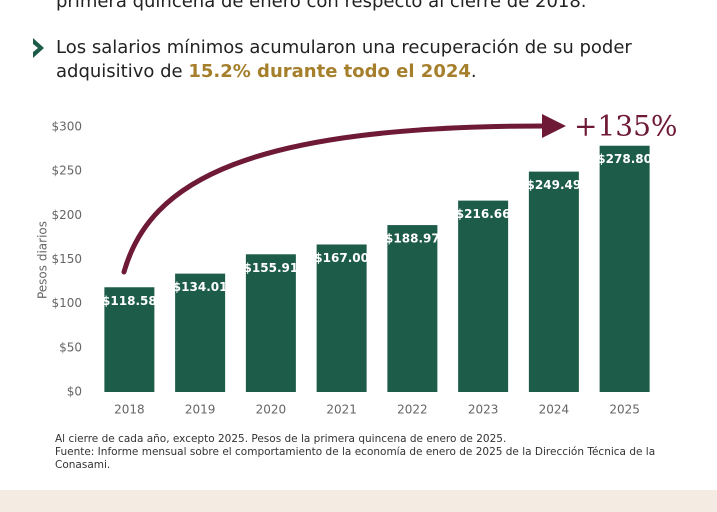  What do you see at coordinates (624, 159) in the screenshot?
I see `value-label: $278.80` at bounding box center [624, 159].